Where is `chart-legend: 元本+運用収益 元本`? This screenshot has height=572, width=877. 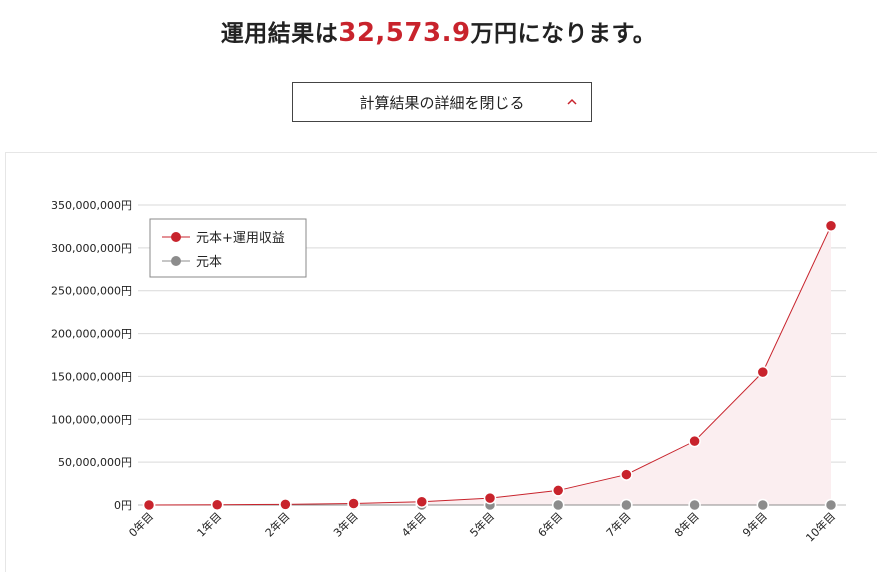
chart-legend: 元本+運用収益 元本 is located at coordinates (228, 248).